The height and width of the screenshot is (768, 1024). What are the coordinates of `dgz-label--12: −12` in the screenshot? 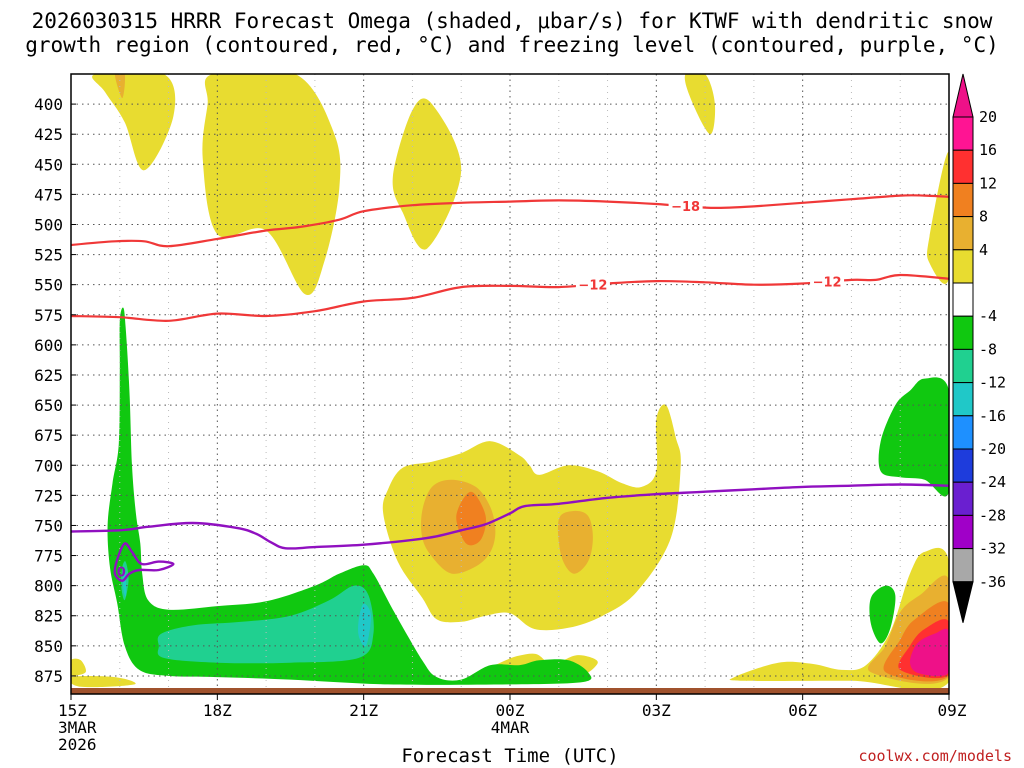 It's located at (592, 286).